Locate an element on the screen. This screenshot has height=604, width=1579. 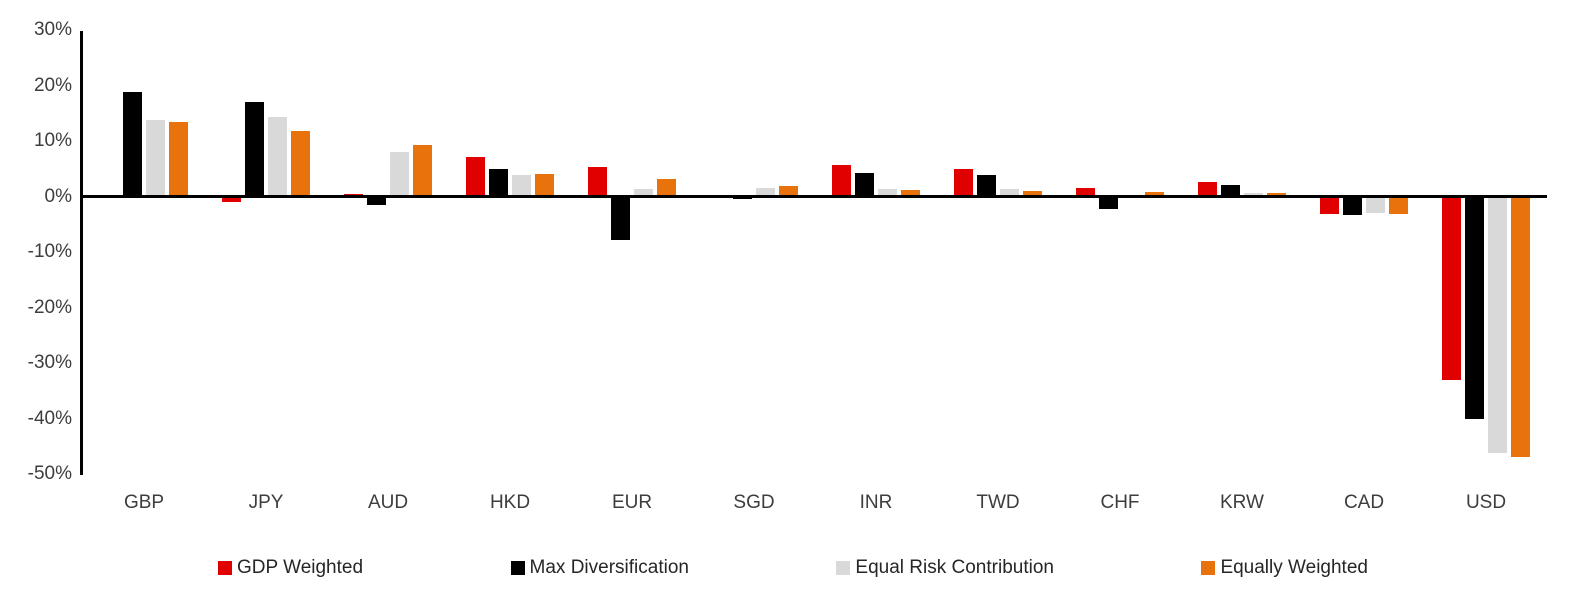
bar-twd-gdp-weighted is located at coordinates (963, 183).